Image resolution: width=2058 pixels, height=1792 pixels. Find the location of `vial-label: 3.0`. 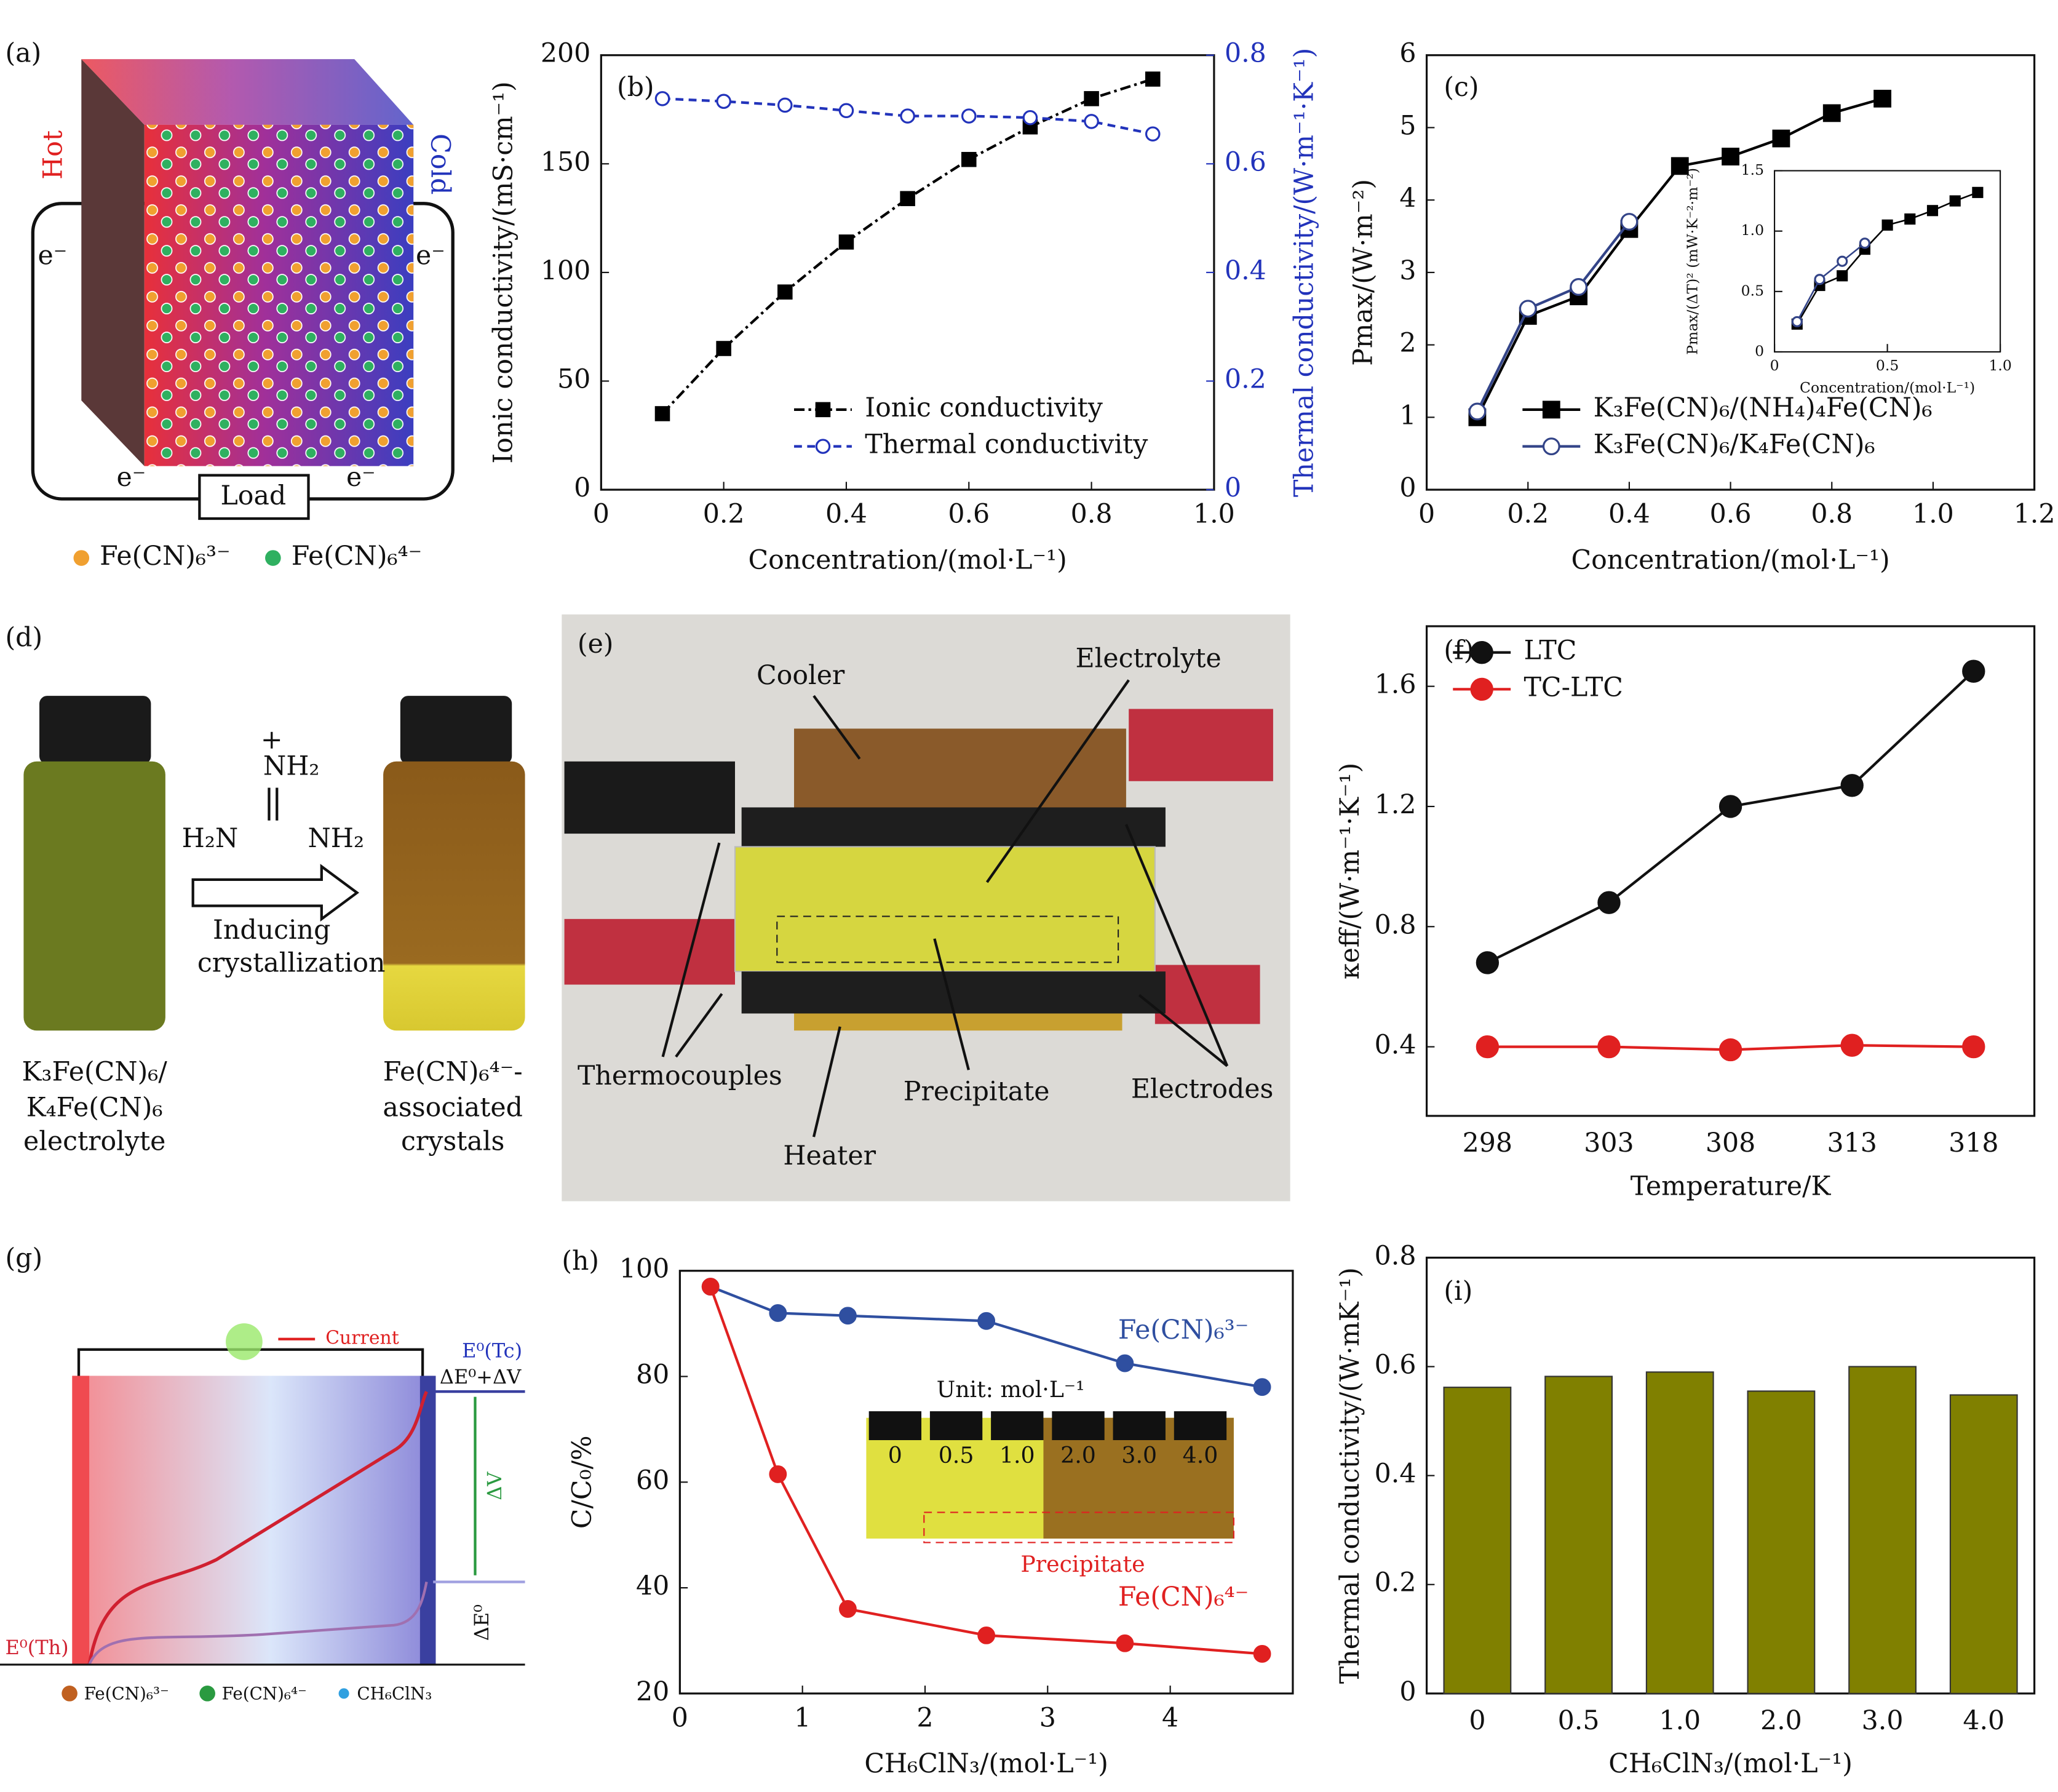

vial-label: 3.0 is located at coordinates (1139, 1455).